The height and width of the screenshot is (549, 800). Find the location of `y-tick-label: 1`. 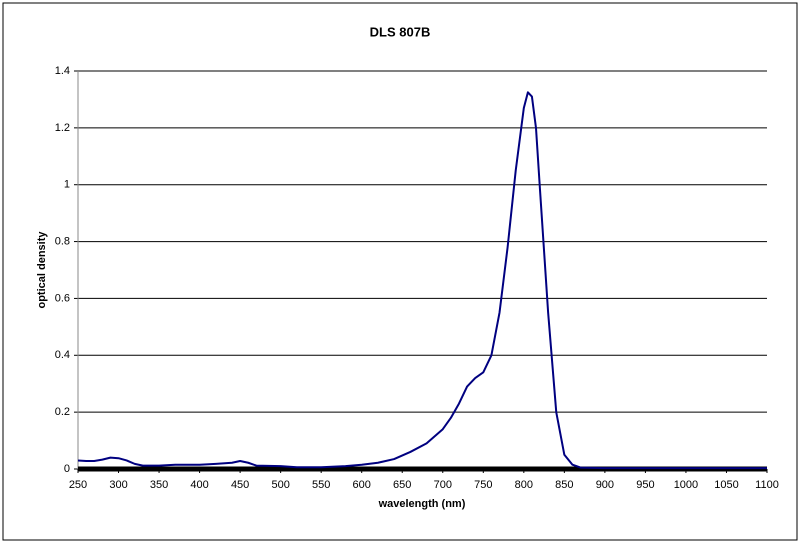

y-tick-label: 1 is located at coordinates (67, 185).